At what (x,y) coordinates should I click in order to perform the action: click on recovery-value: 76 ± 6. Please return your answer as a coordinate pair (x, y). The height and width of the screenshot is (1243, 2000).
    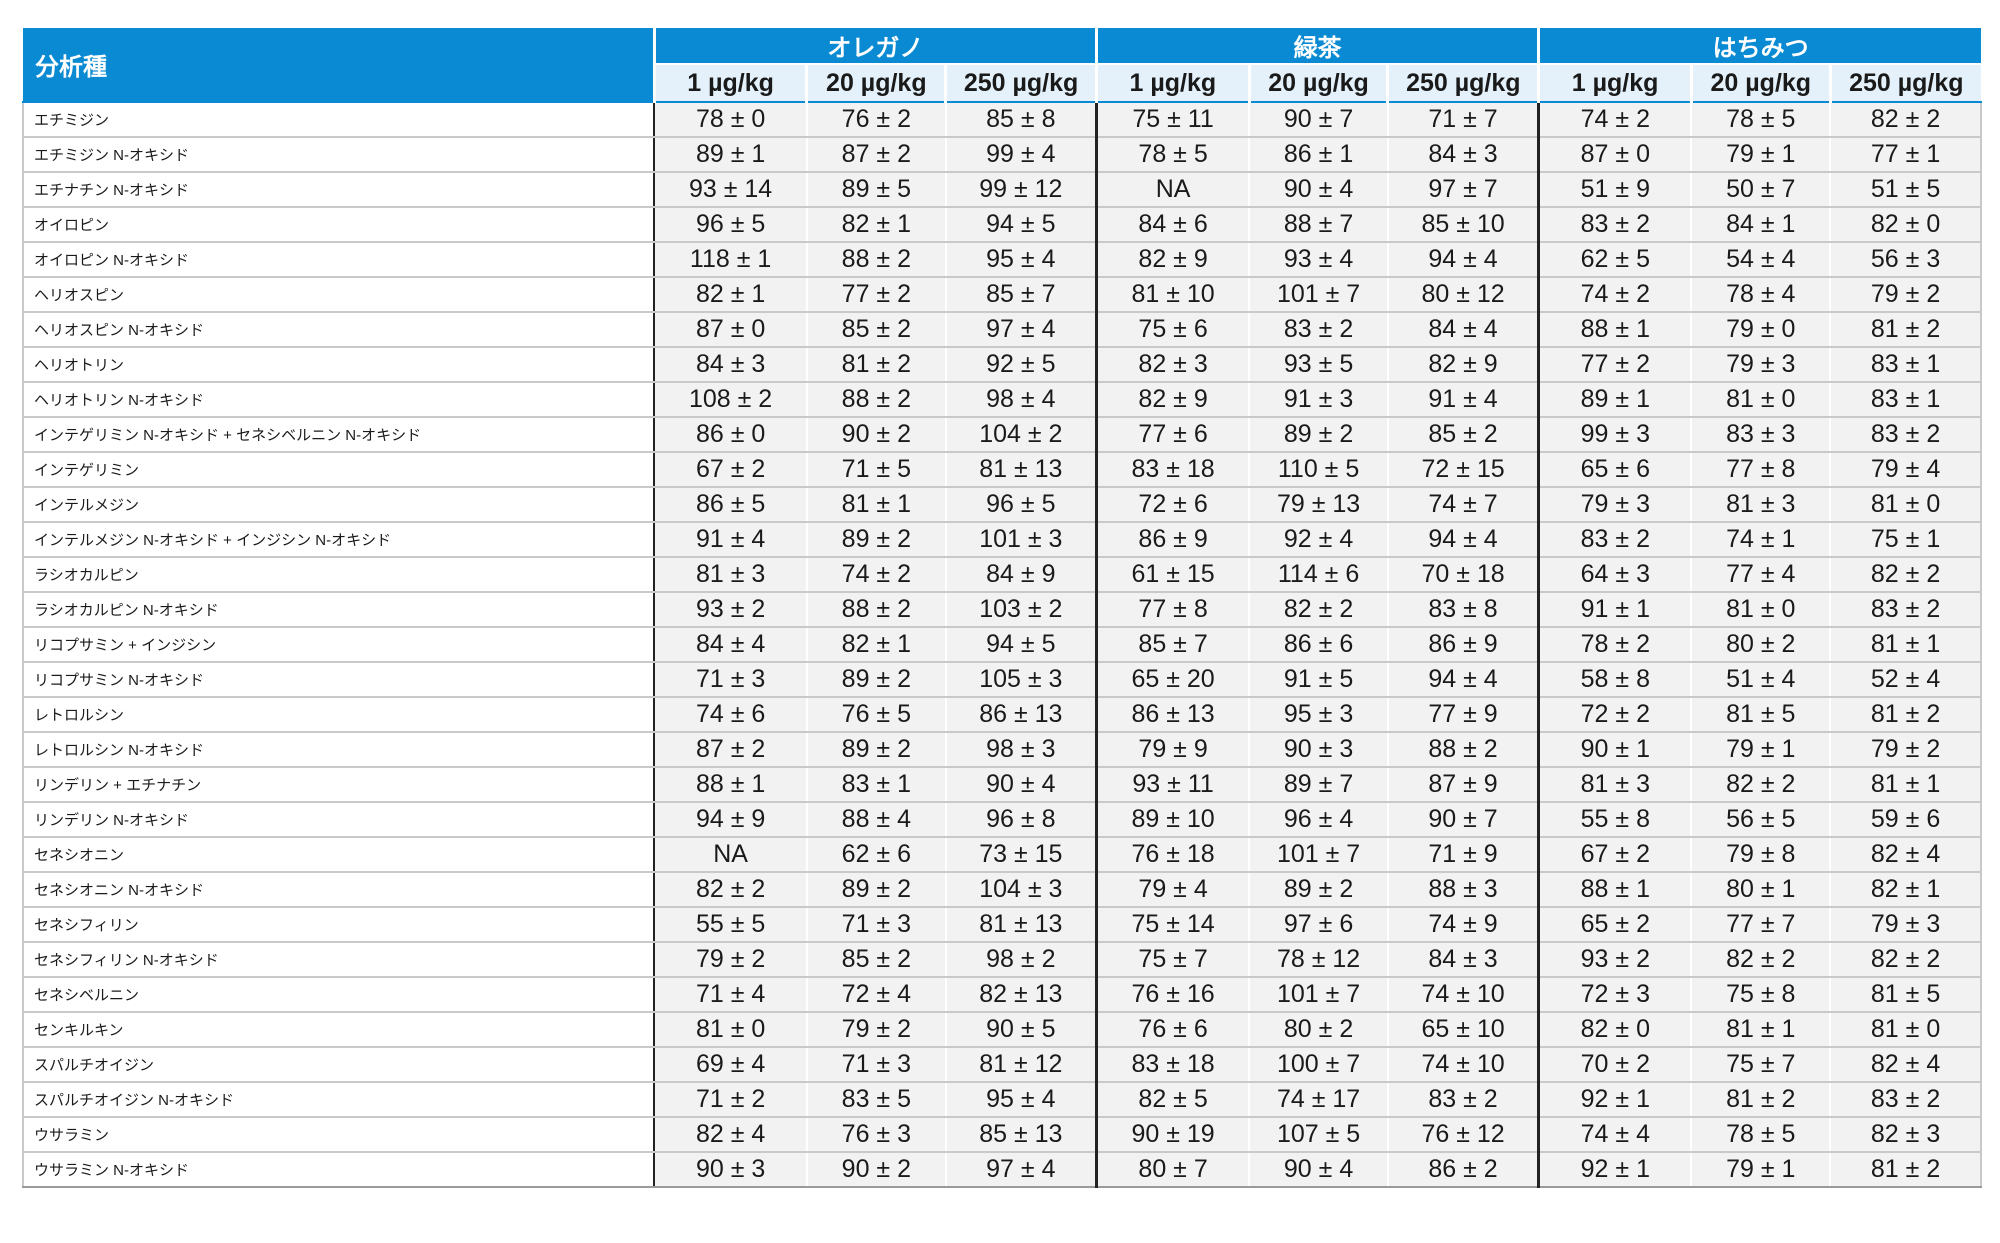
    Looking at the image, I should click on (1173, 1030).